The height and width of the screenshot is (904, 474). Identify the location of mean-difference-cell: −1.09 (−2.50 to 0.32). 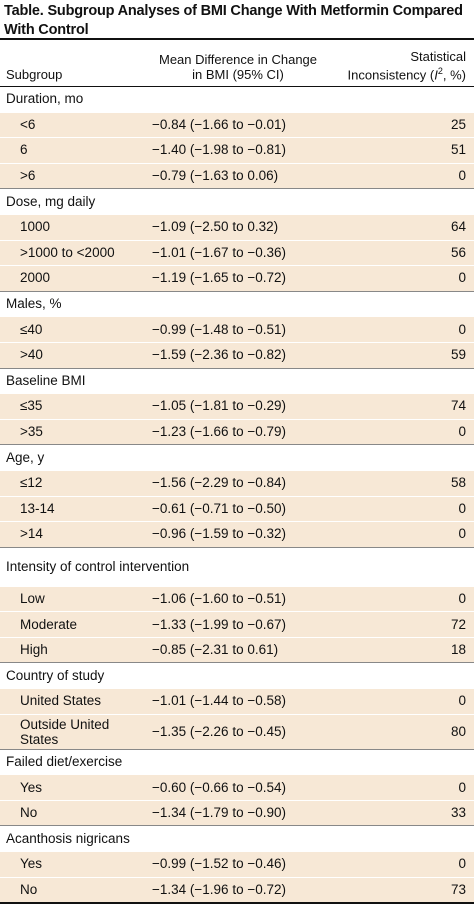
(238, 227).